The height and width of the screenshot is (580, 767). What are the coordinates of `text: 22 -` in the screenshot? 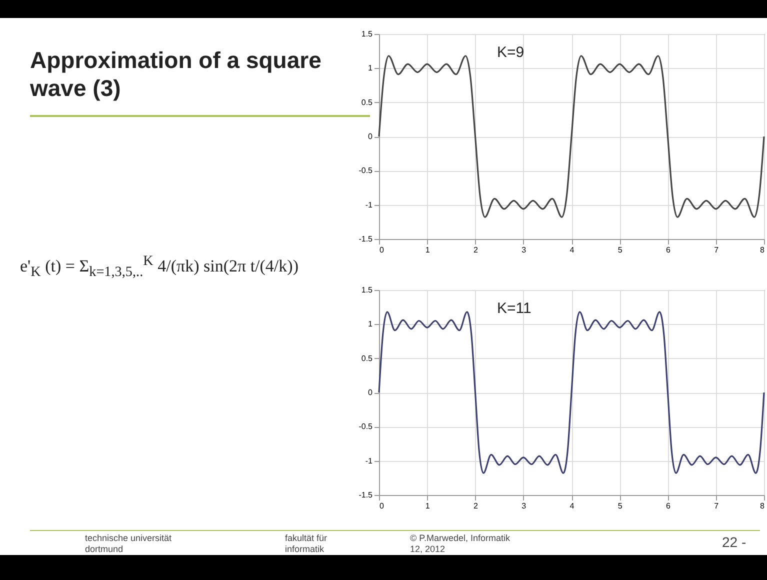 It's located at (734, 542).